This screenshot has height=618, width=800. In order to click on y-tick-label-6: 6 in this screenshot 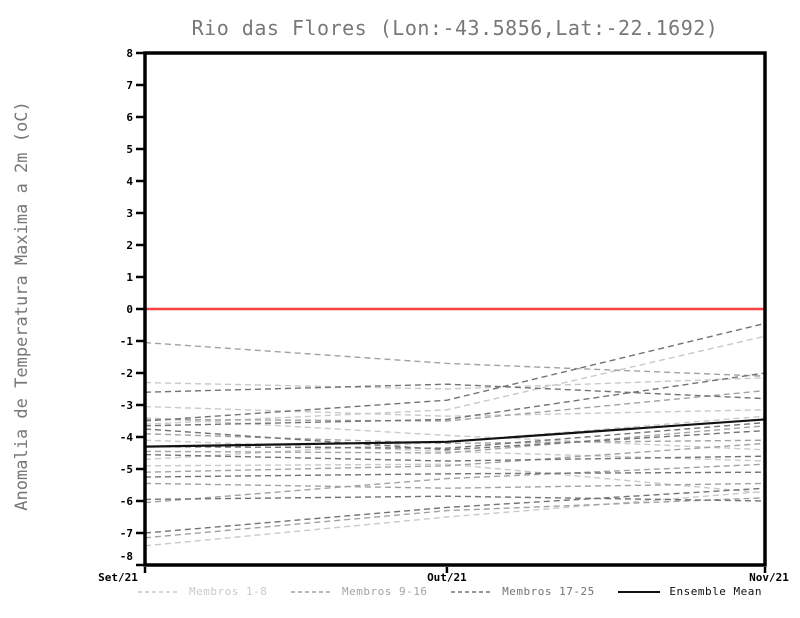, I will do `click(129, 117)`.